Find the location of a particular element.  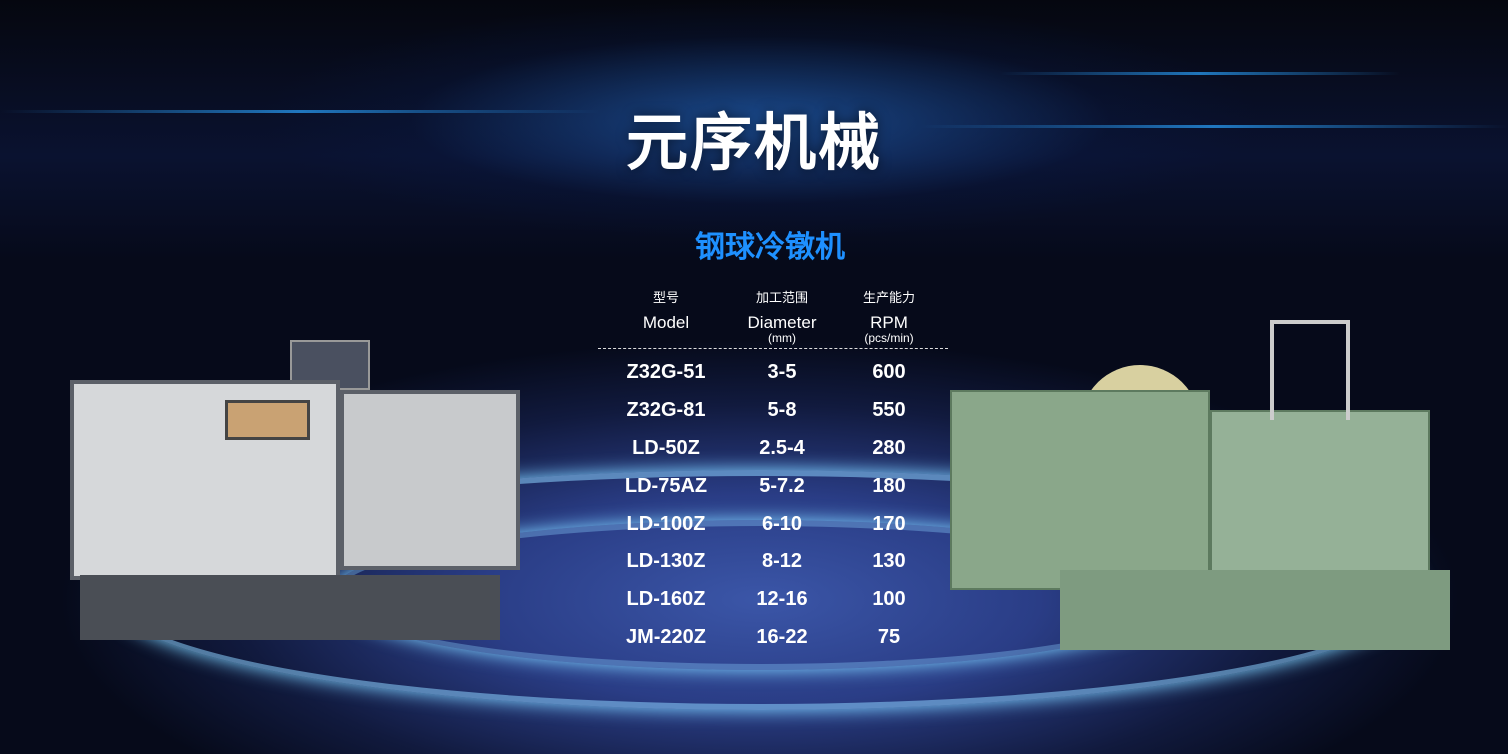

table-row: Z32G-81 5-8 550 is located at coordinates (773, 411).